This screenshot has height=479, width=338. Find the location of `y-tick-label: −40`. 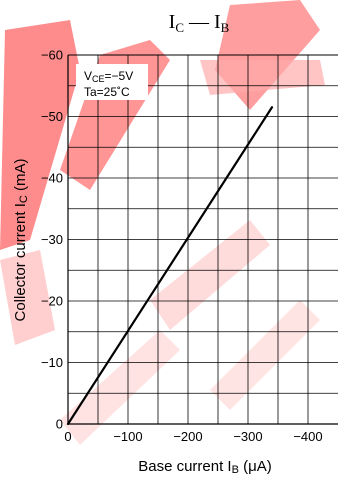

y-tick-label: −40 is located at coordinates (52, 178).